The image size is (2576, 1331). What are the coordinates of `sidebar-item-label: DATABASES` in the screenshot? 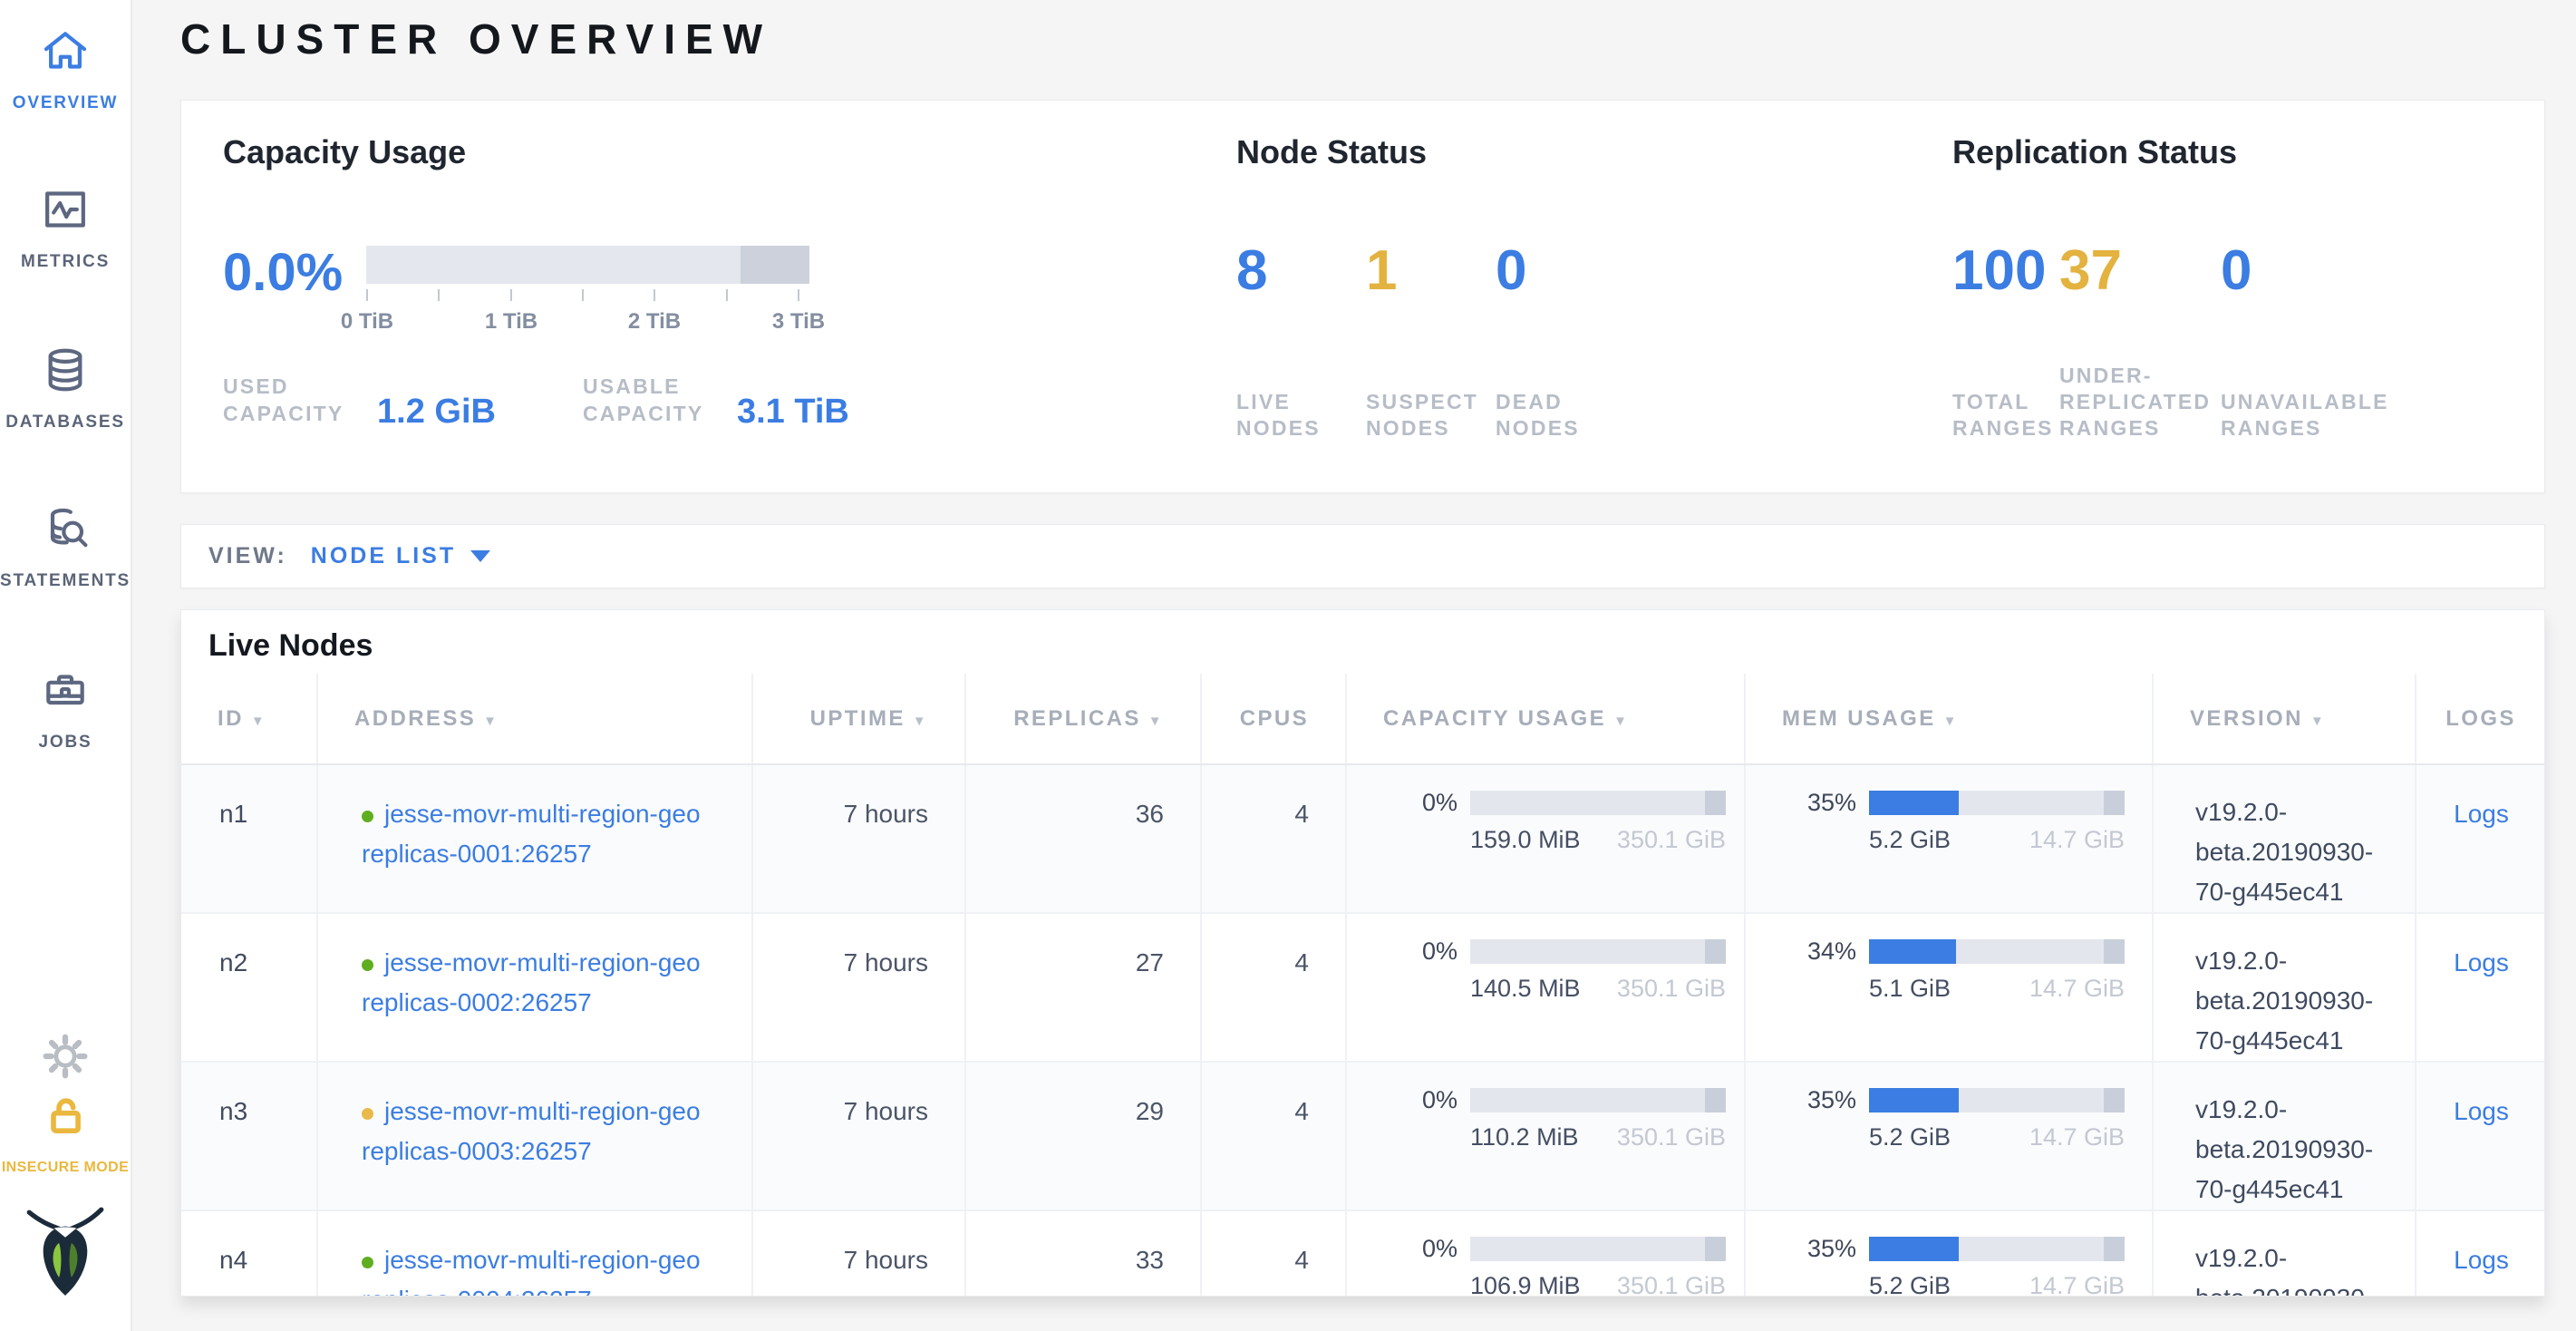 It's located at (65, 422).